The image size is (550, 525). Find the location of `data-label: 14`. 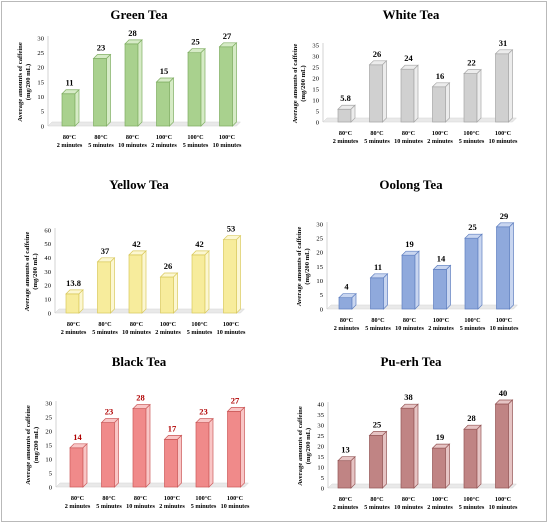

data-label: 14 is located at coordinates (441, 258).